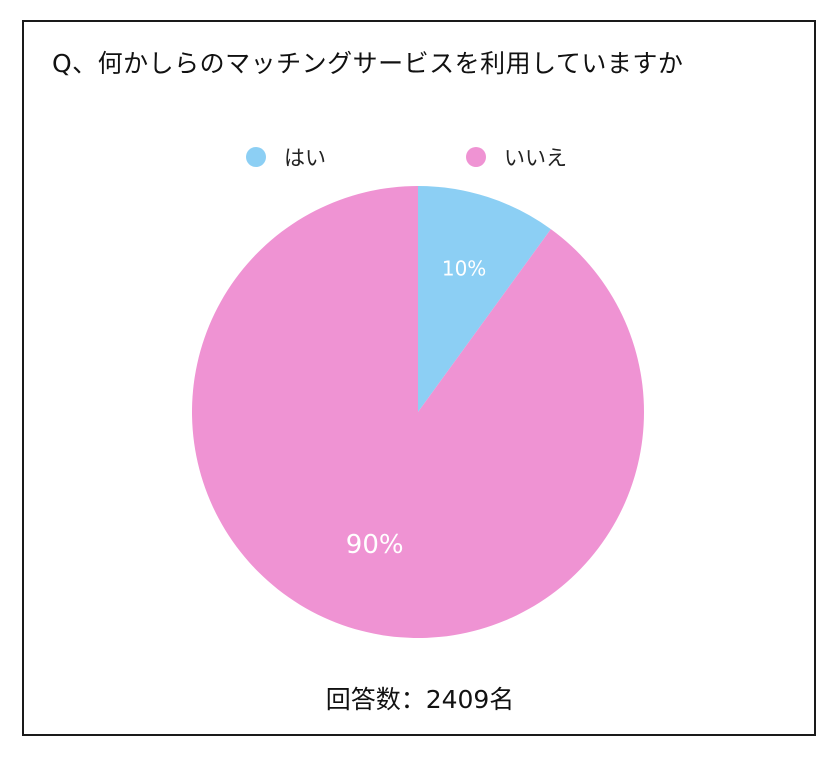  I want to click on pie-labels: 10% 90%, so click(416, 408).